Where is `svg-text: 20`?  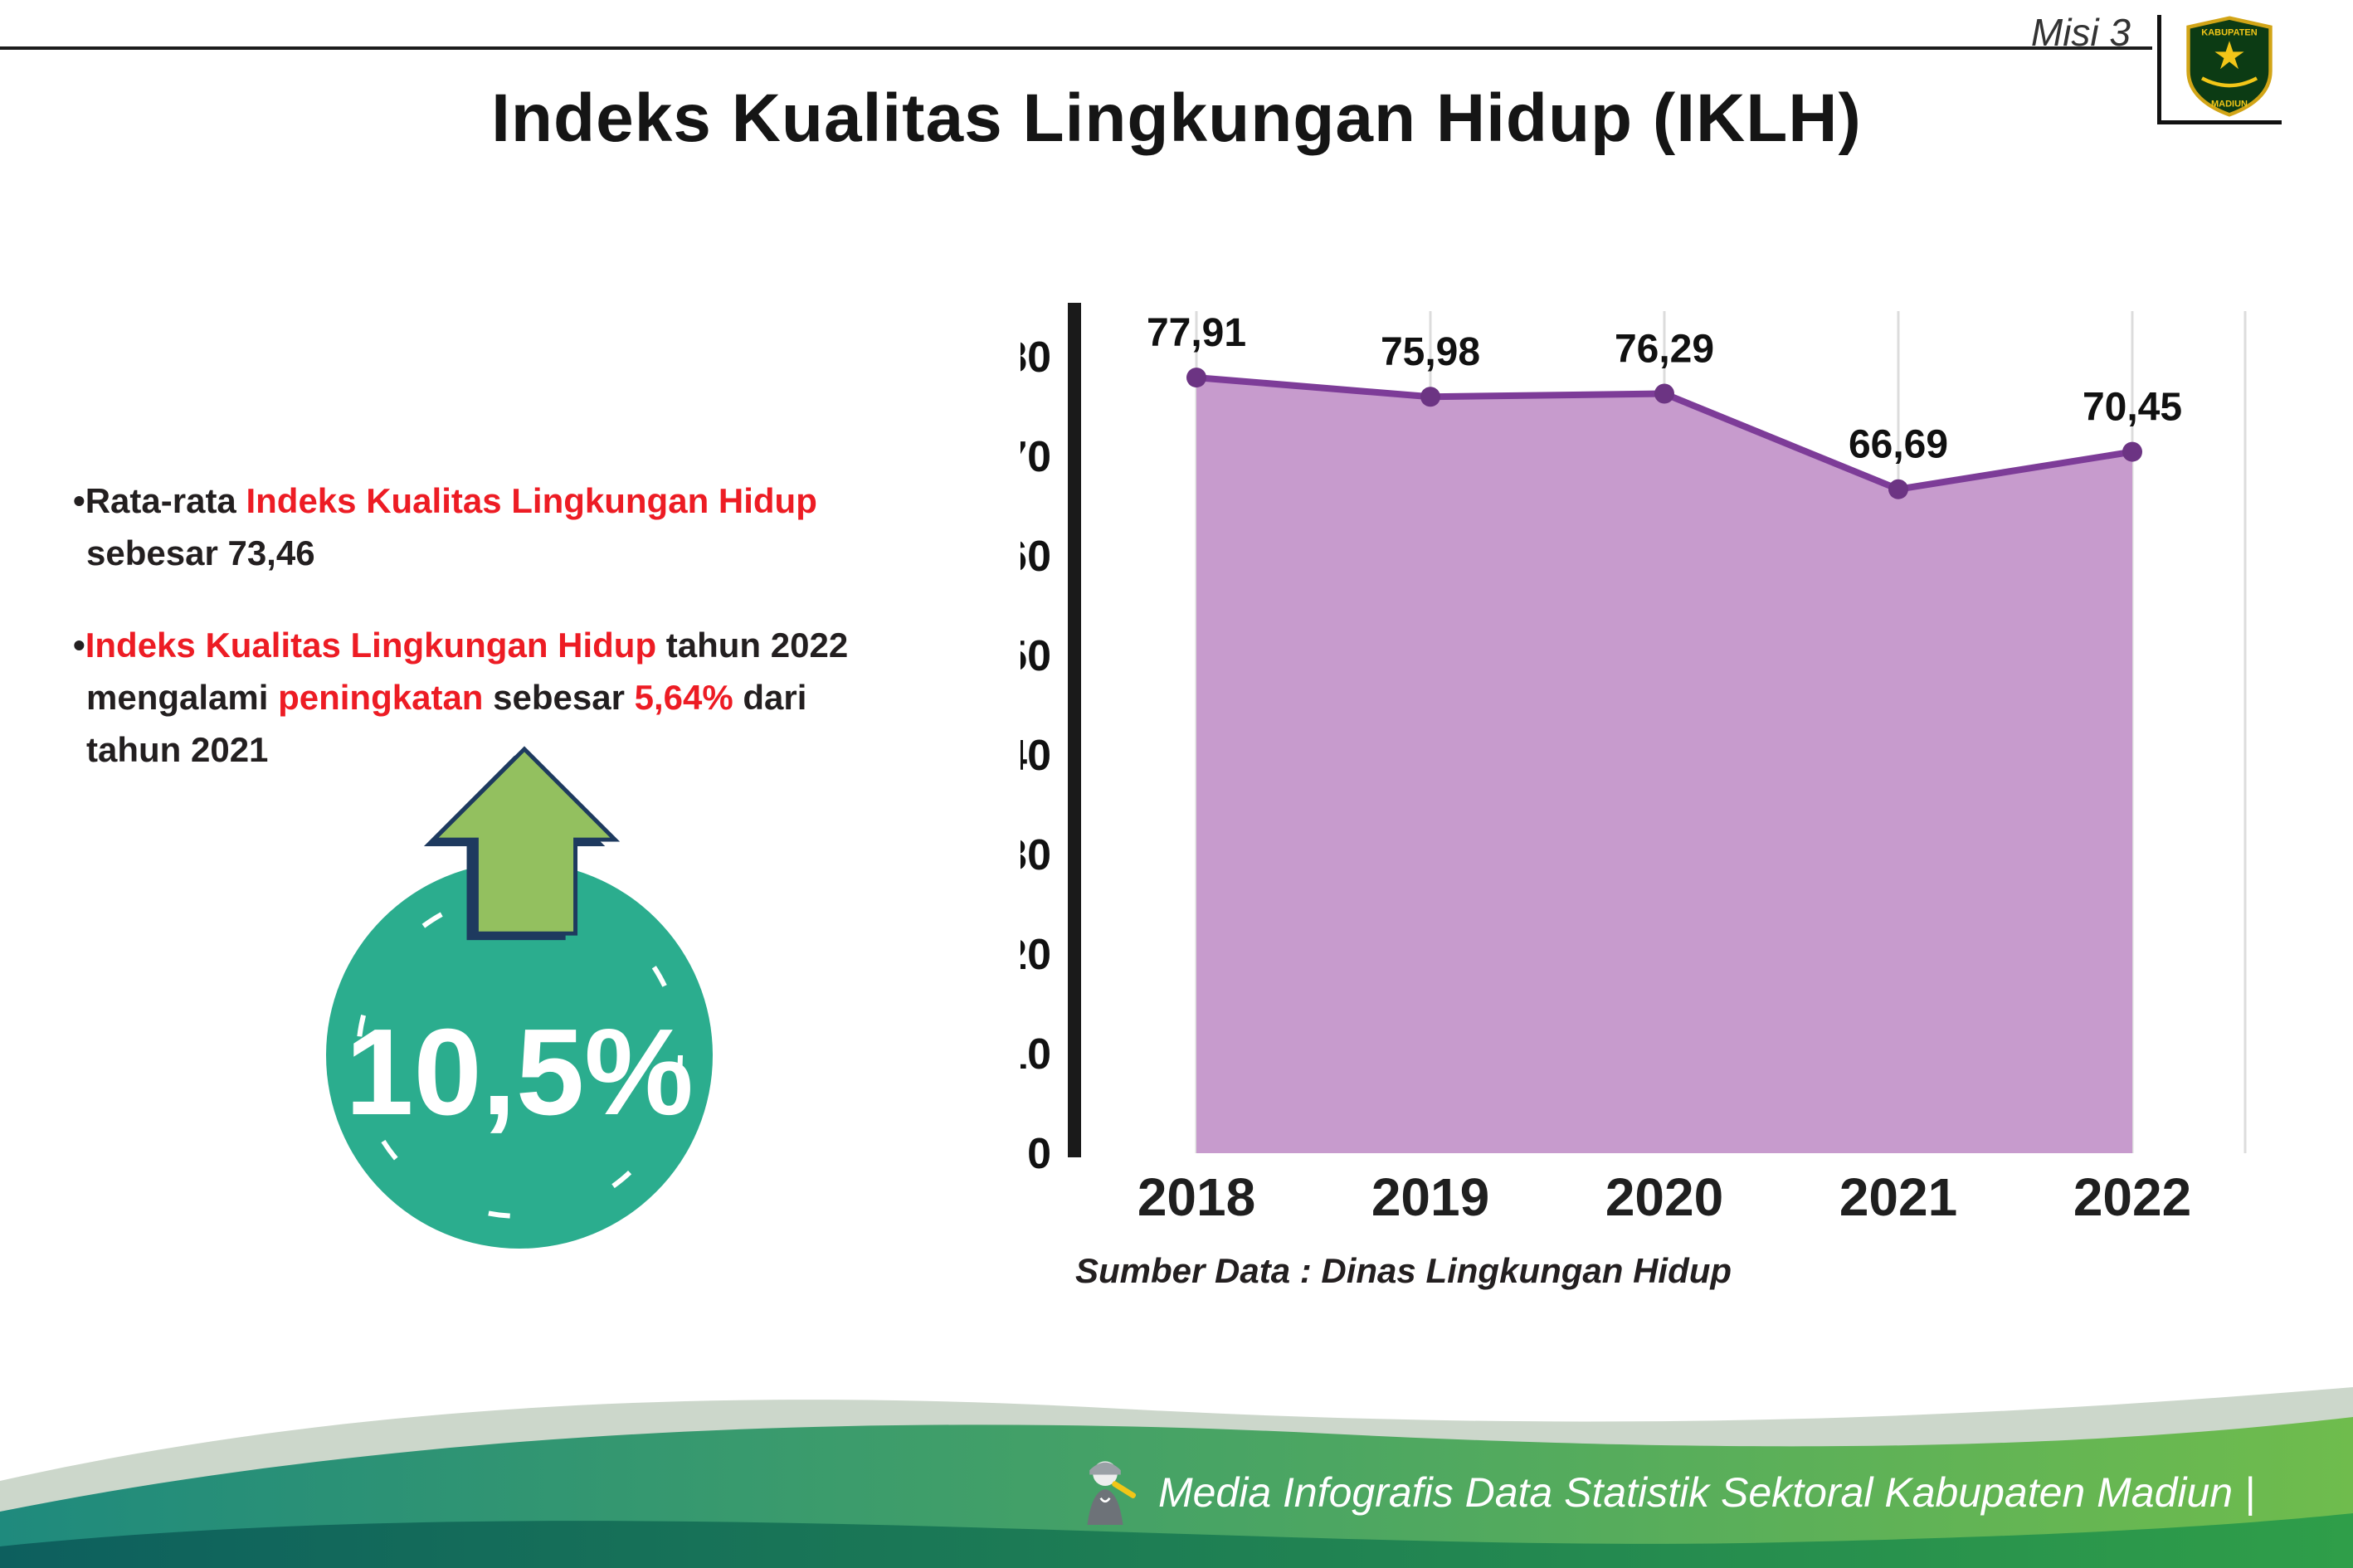 svg-text: 20 is located at coordinates (1036, 955).